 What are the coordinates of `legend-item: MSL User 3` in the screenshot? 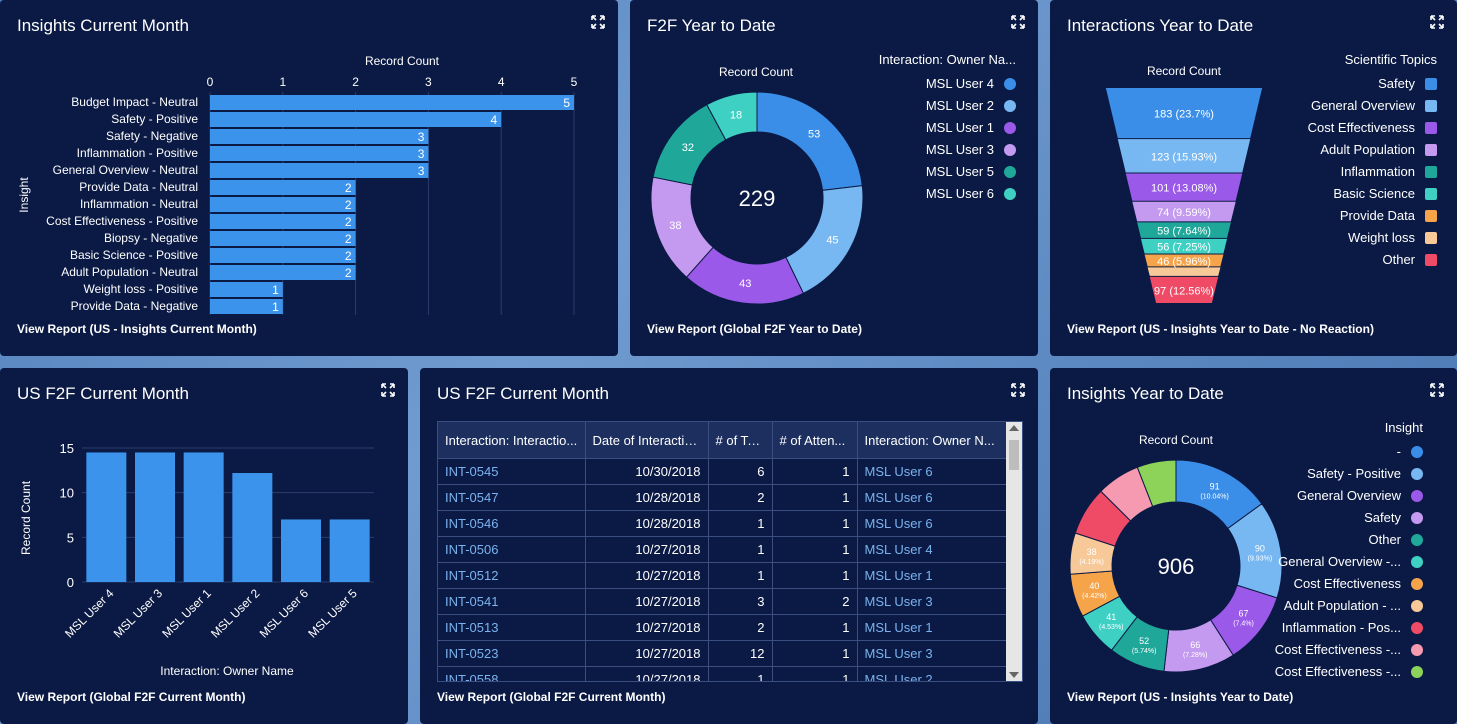 It's located at (960, 149).